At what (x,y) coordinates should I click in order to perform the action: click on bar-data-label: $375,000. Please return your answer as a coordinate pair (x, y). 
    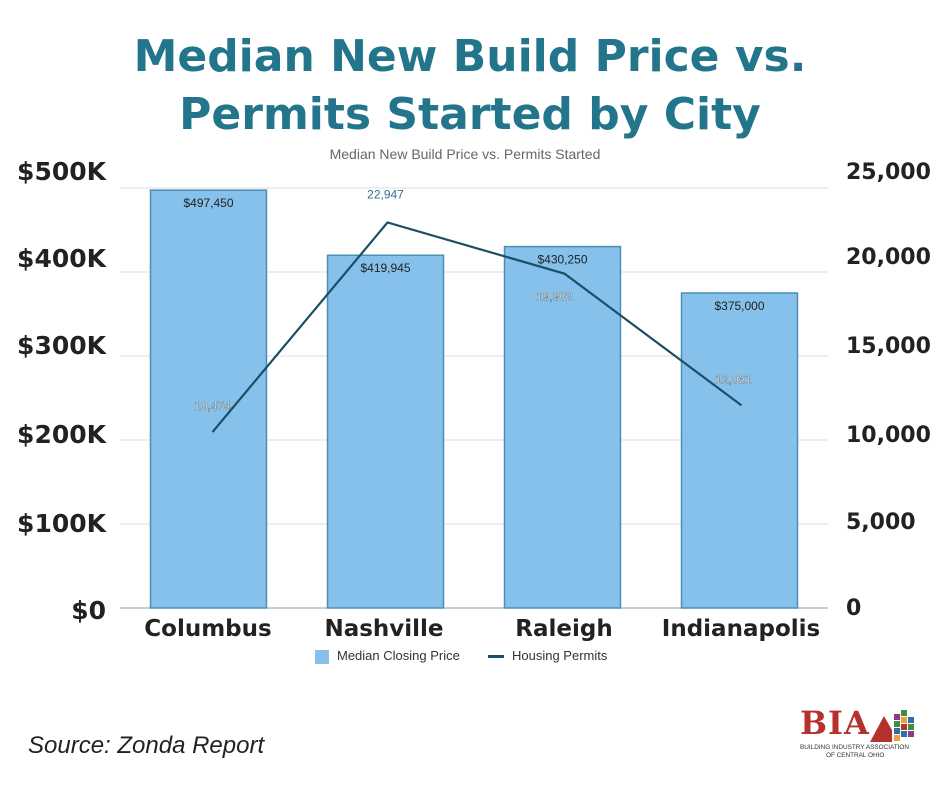
    Looking at the image, I should click on (739, 306).